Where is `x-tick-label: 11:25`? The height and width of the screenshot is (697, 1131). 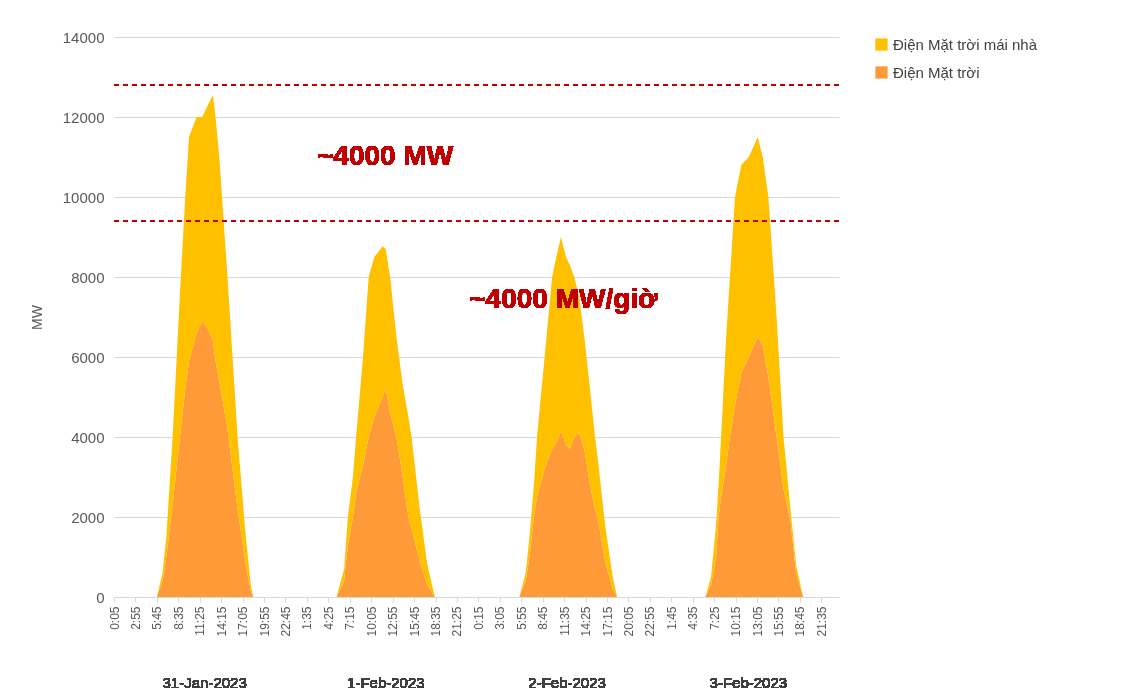
x-tick-label: 11:25 is located at coordinates (200, 621).